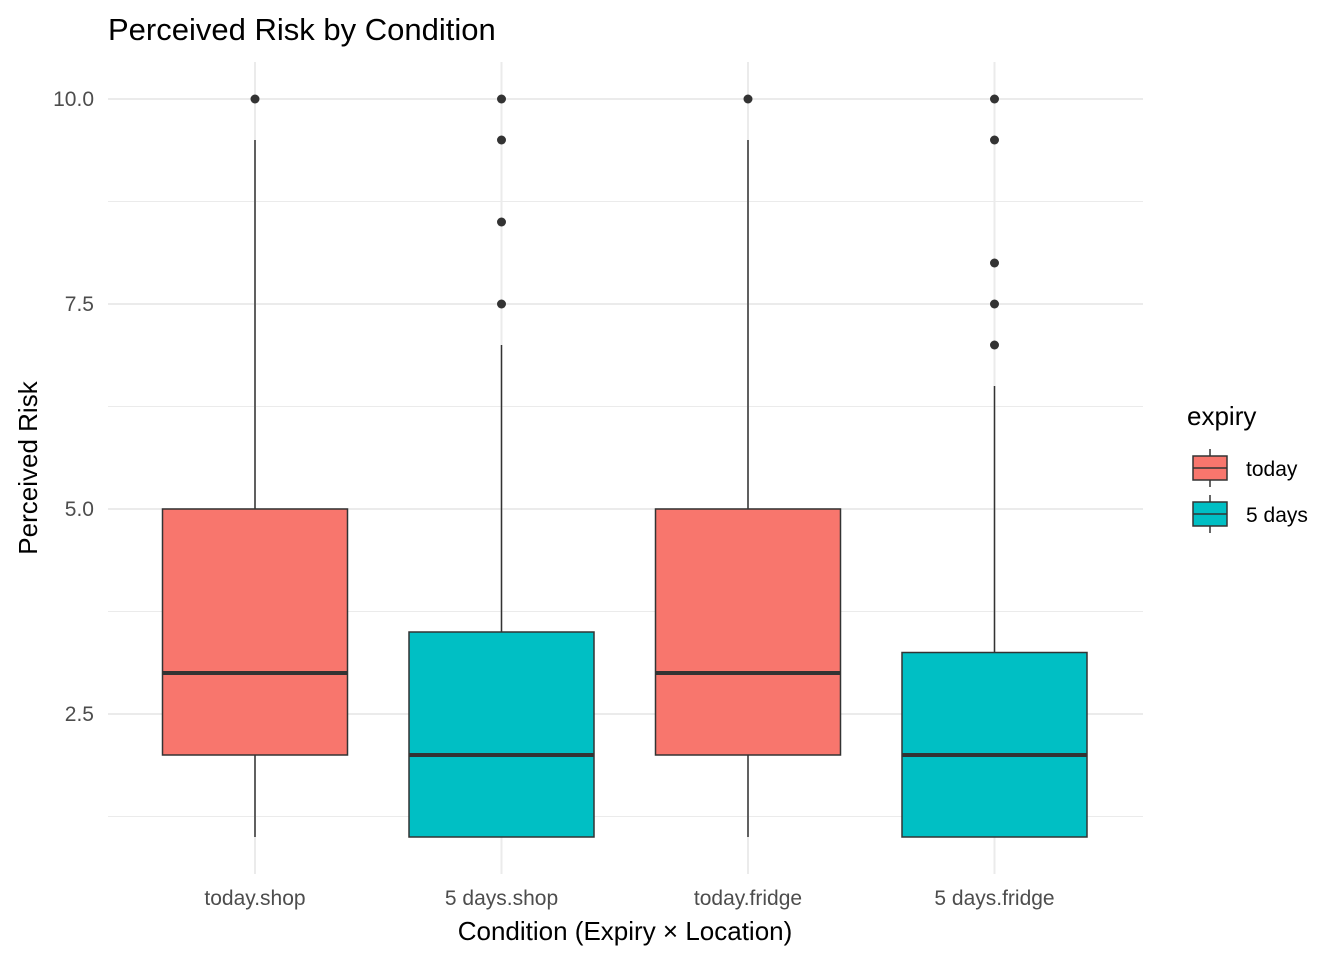 The height and width of the screenshot is (960, 1344). I want to click on x-tick-label: 5 days.shop, so click(501, 898).